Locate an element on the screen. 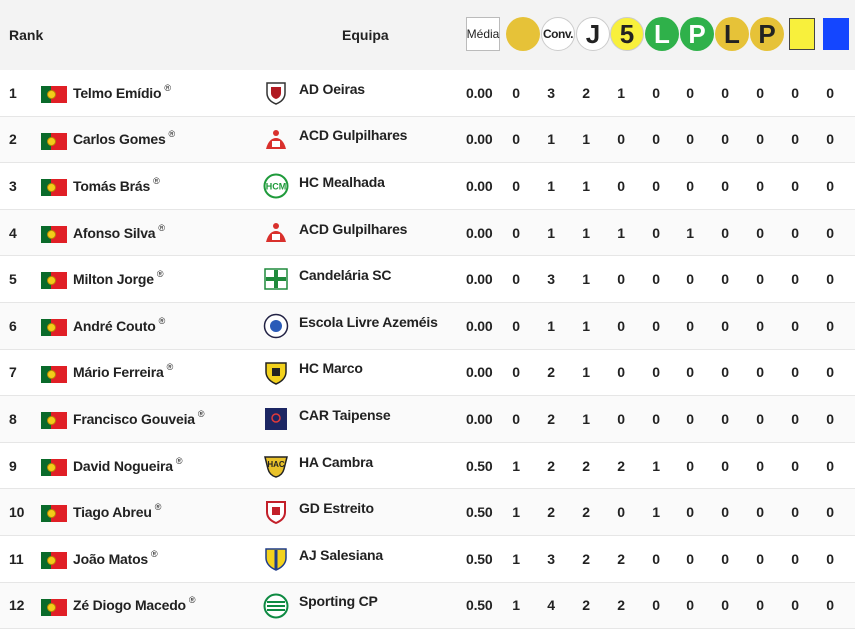  player-name-link: Mário Ferreira ® is located at coordinates (123, 371).